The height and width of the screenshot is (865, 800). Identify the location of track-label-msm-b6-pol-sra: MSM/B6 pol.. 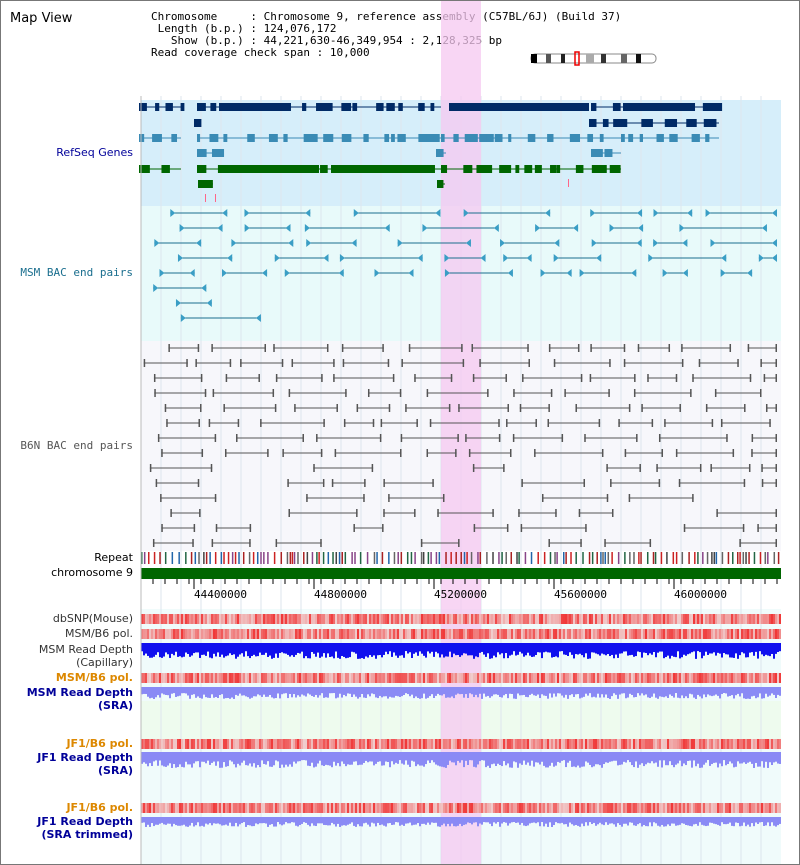
(94, 677).